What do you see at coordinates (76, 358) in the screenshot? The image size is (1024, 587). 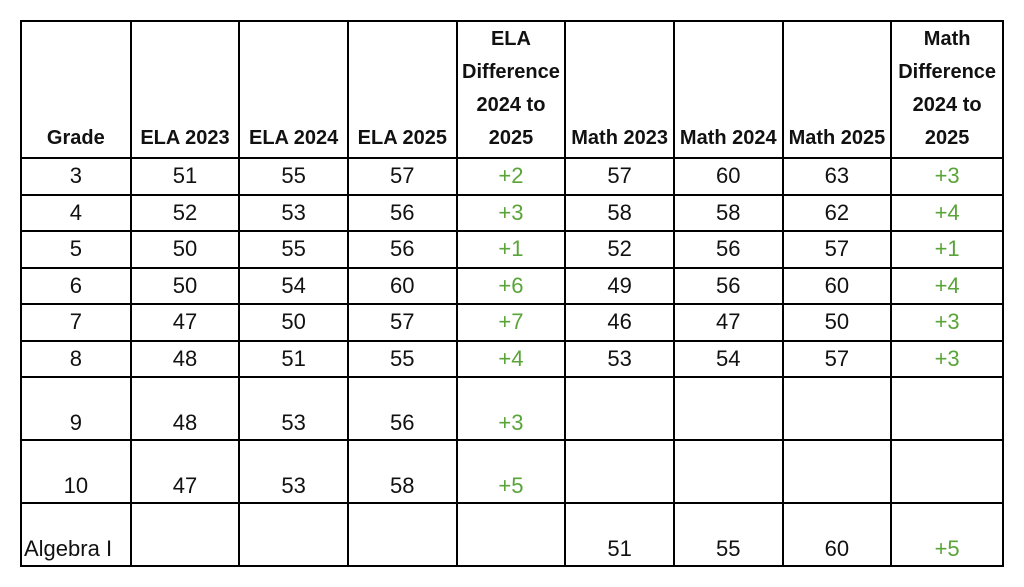 I see `cell-grade: 8` at bounding box center [76, 358].